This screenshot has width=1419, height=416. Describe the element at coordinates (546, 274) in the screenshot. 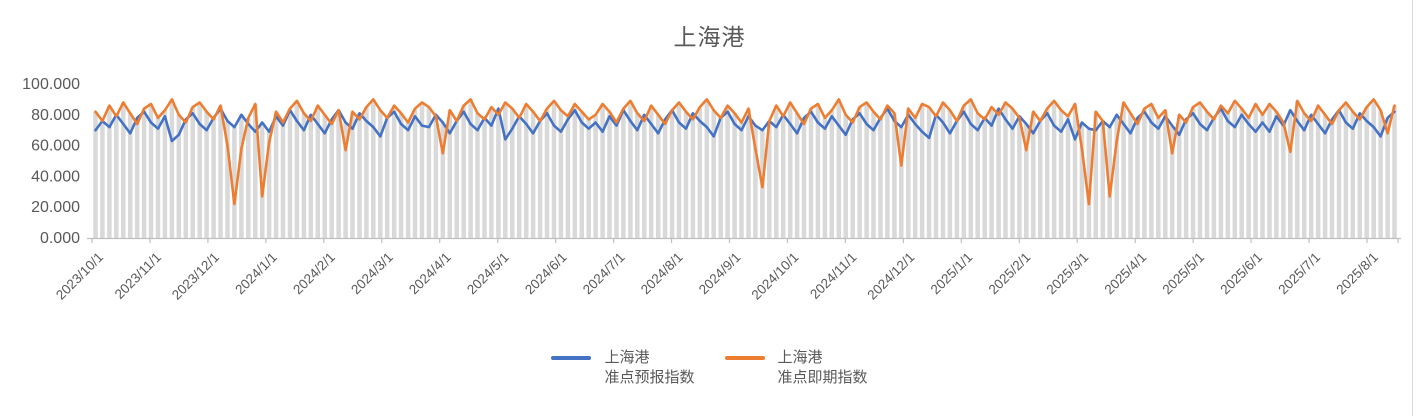

I see `x-axis-label: 2024/6/1` at that location.